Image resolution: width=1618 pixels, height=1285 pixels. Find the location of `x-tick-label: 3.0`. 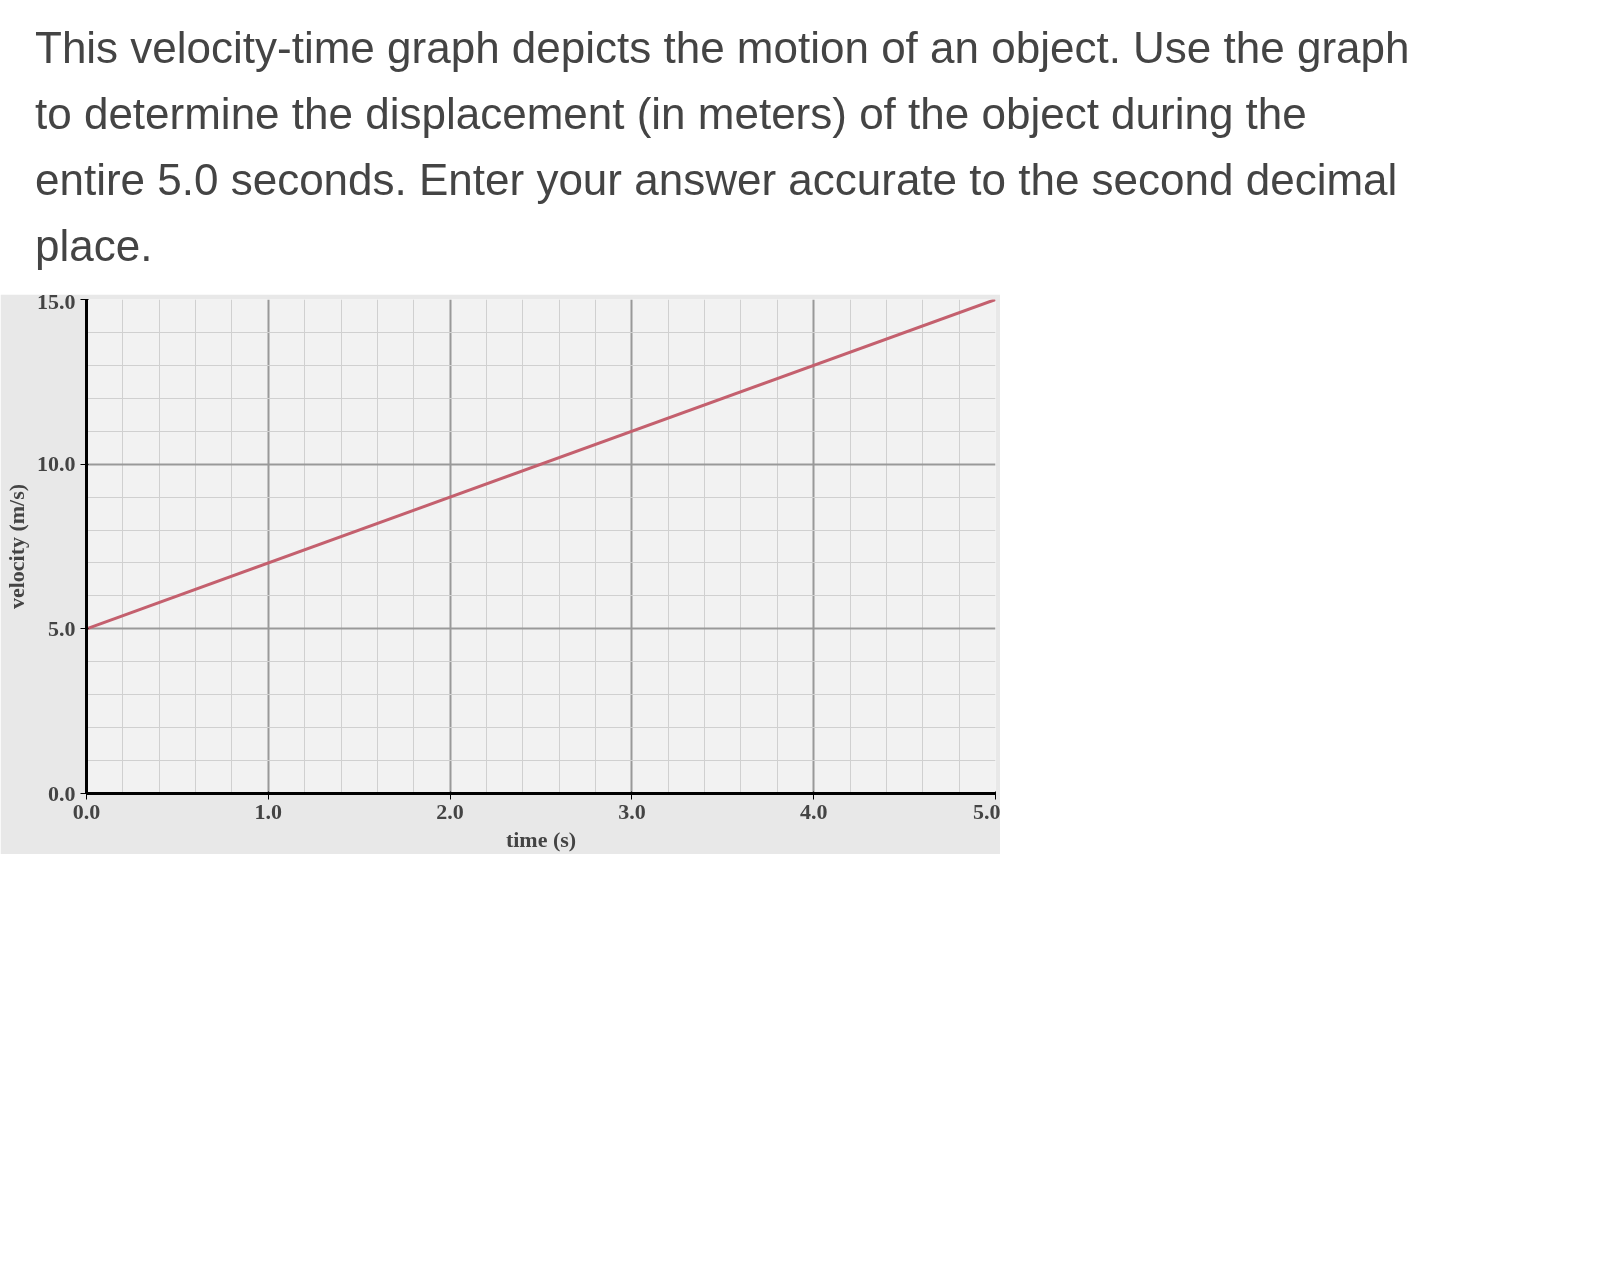

x-tick-label: 3.0 is located at coordinates (632, 811).